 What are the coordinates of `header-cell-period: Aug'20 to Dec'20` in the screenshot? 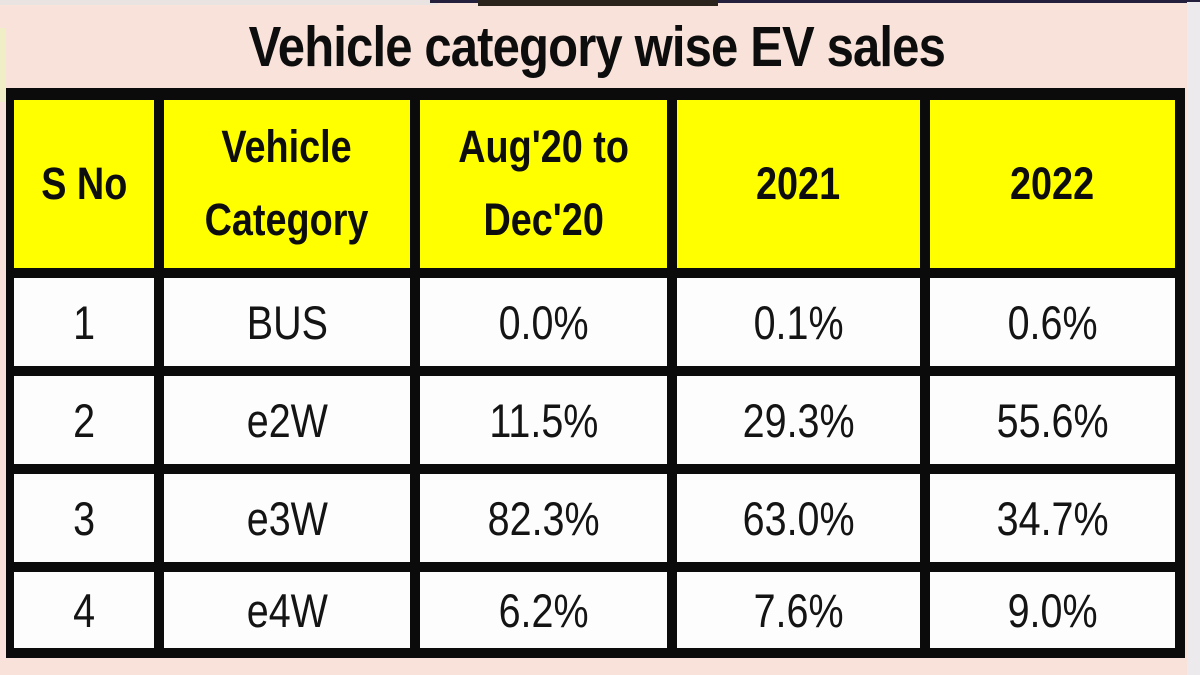 It's located at (543, 184).